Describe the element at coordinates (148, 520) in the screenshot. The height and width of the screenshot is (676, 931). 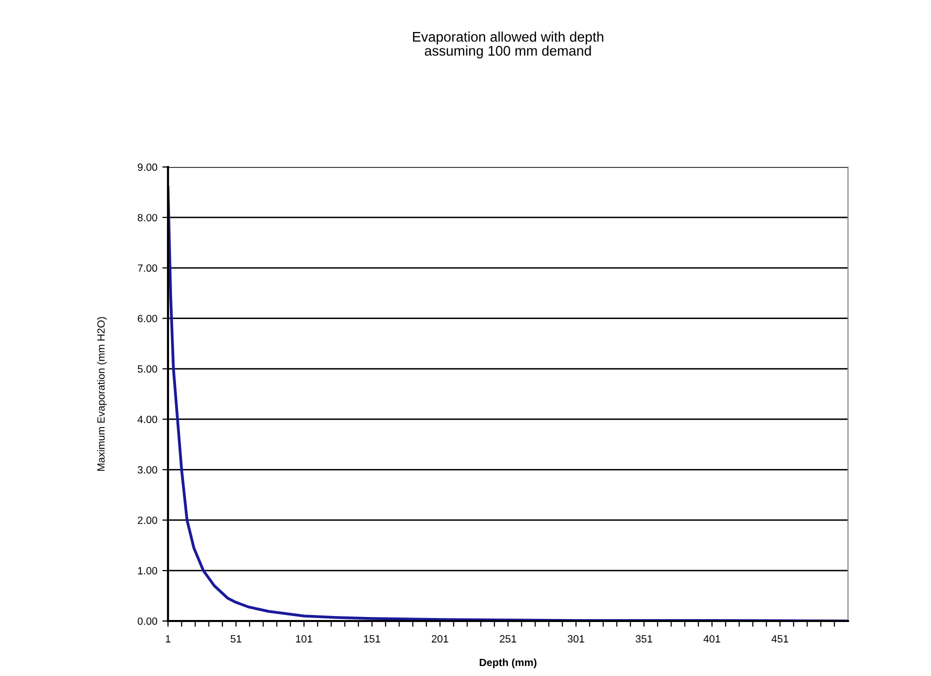
I see `y-tick-label: 2.00` at that location.